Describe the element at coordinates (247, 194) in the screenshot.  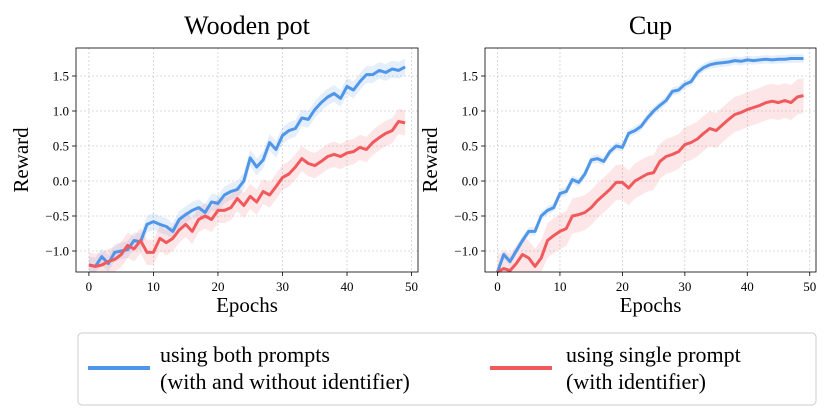
I see `series-line-using-single-prompt-with-identifier` at that location.